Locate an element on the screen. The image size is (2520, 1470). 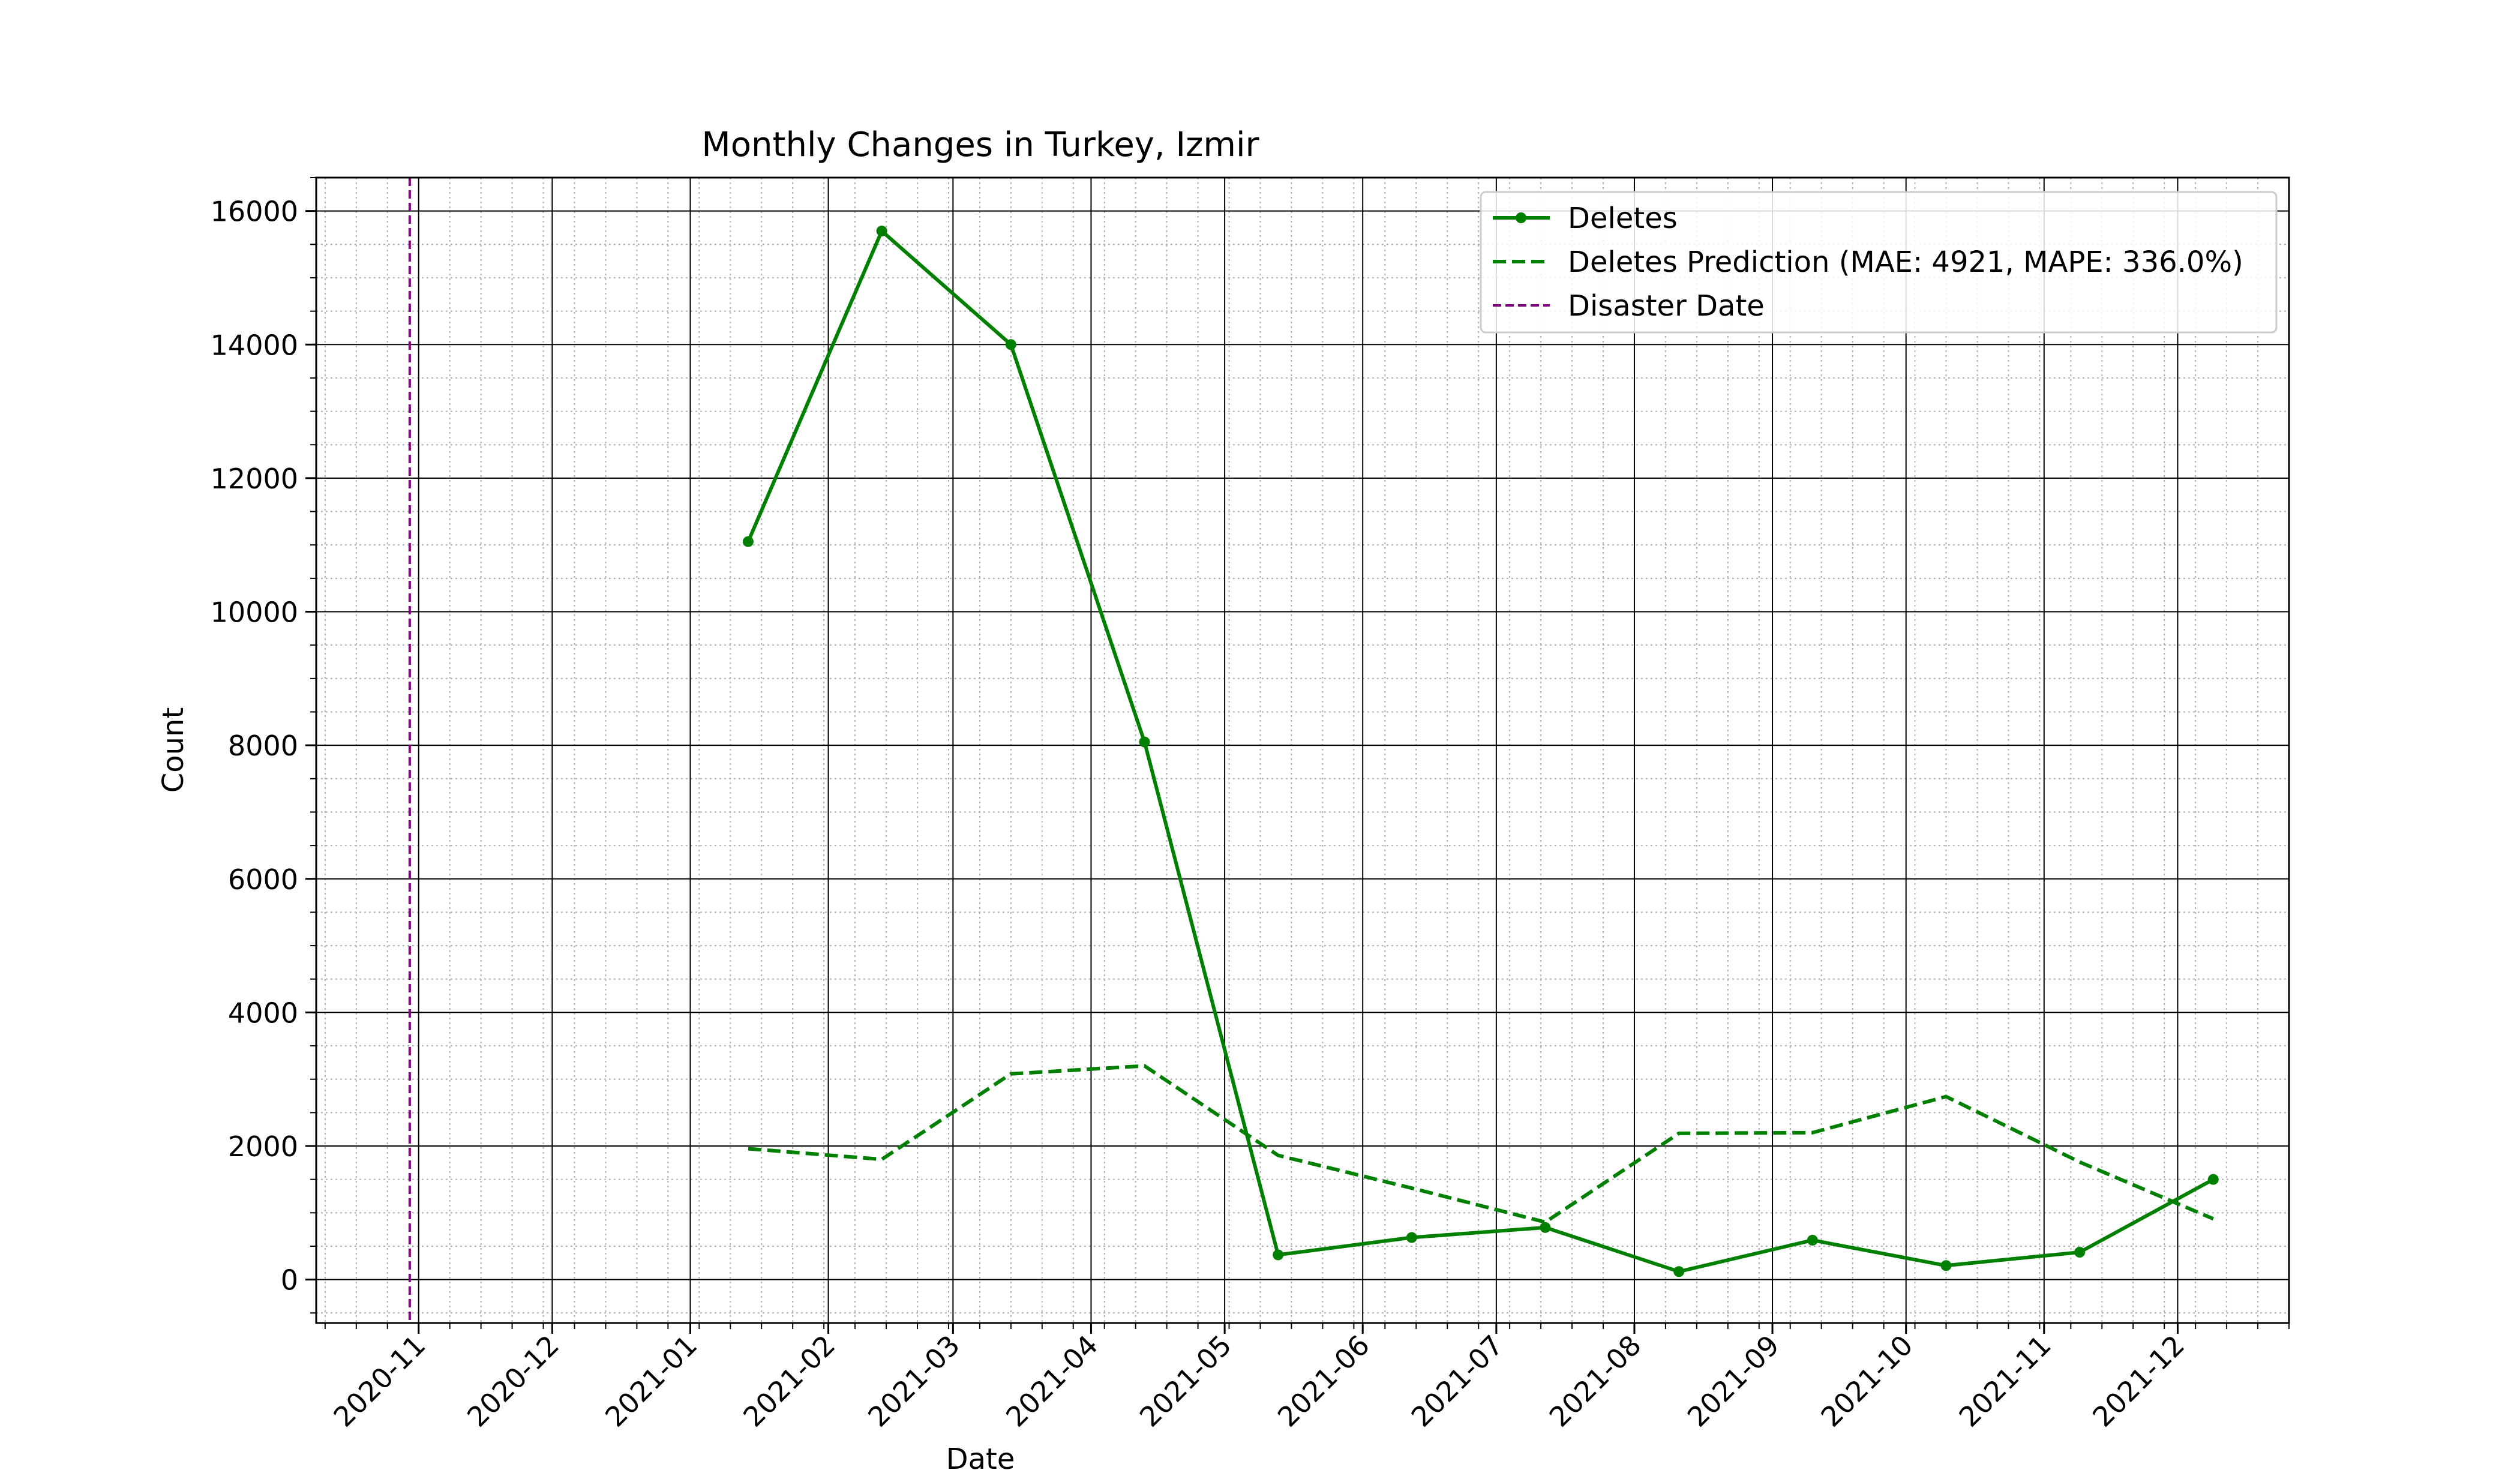
y-tick-label: 16000 is located at coordinates (254, 212).